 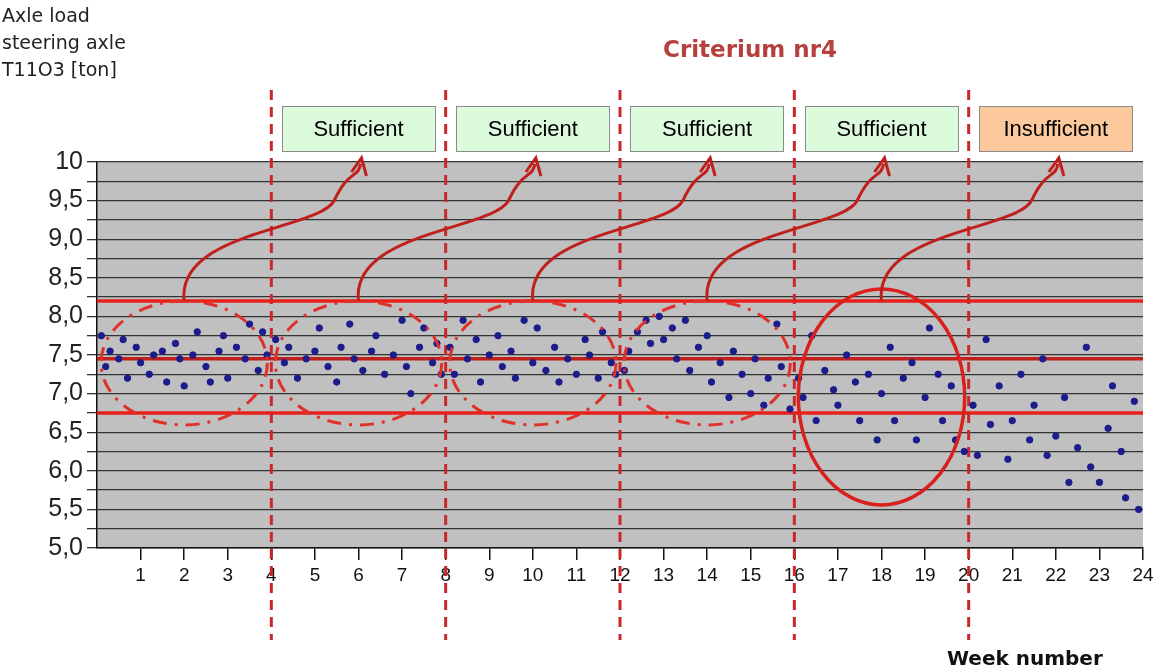 What do you see at coordinates (65, 275) in the screenshot?
I see `y-tick-label: 8,5` at bounding box center [65, 275].